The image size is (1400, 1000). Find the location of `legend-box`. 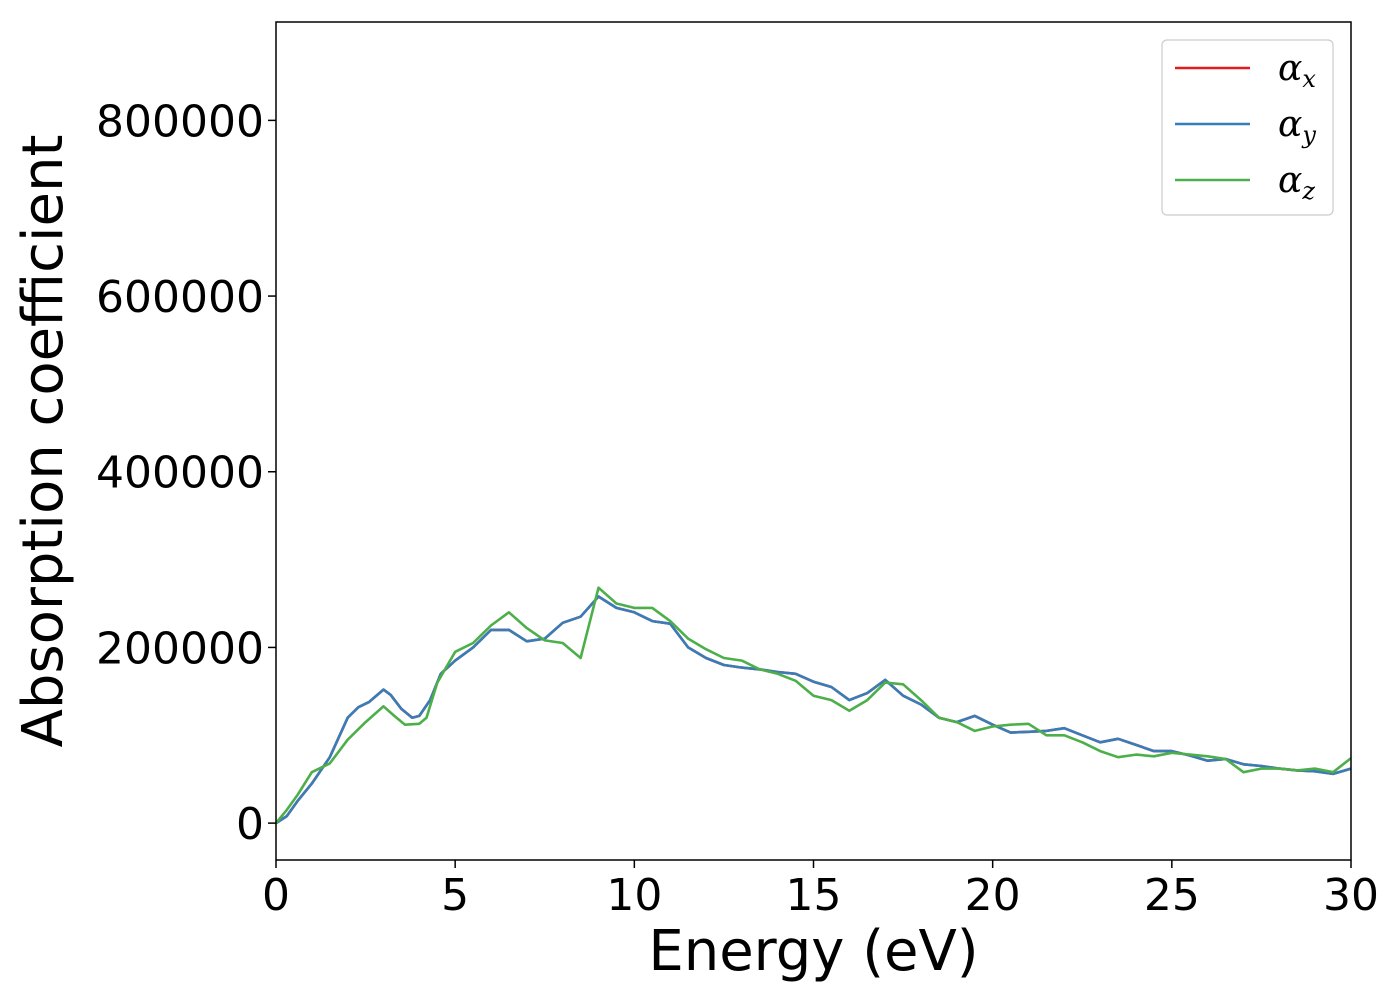

legend-box is located at coordinates (1247, 127).